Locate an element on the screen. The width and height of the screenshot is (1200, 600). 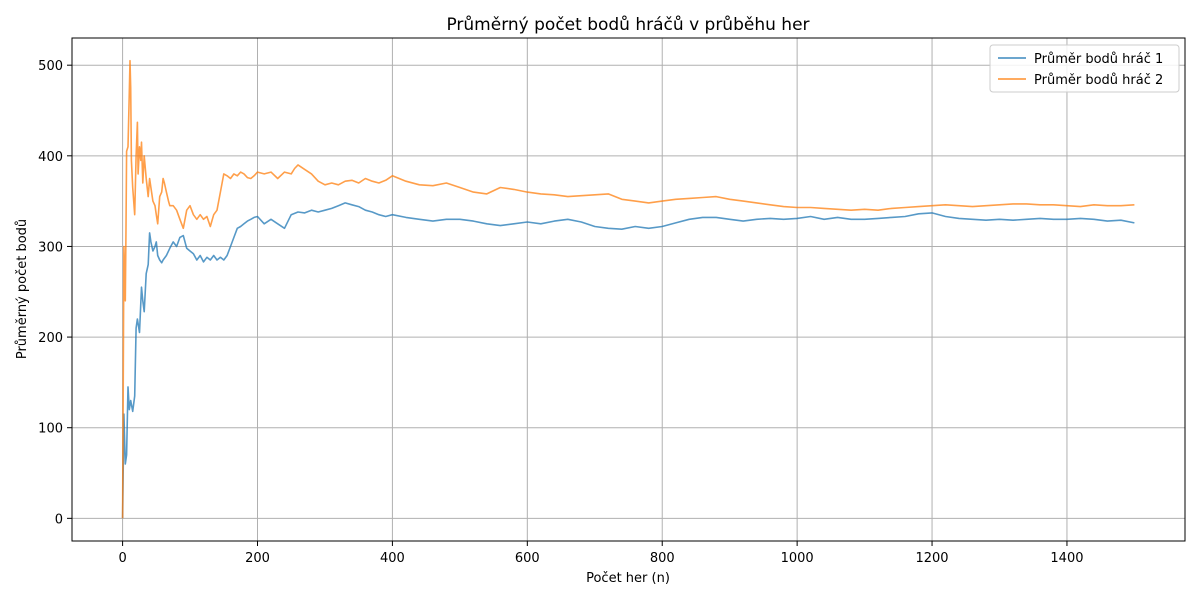
legend-box is located at coordinates (1084, 68).